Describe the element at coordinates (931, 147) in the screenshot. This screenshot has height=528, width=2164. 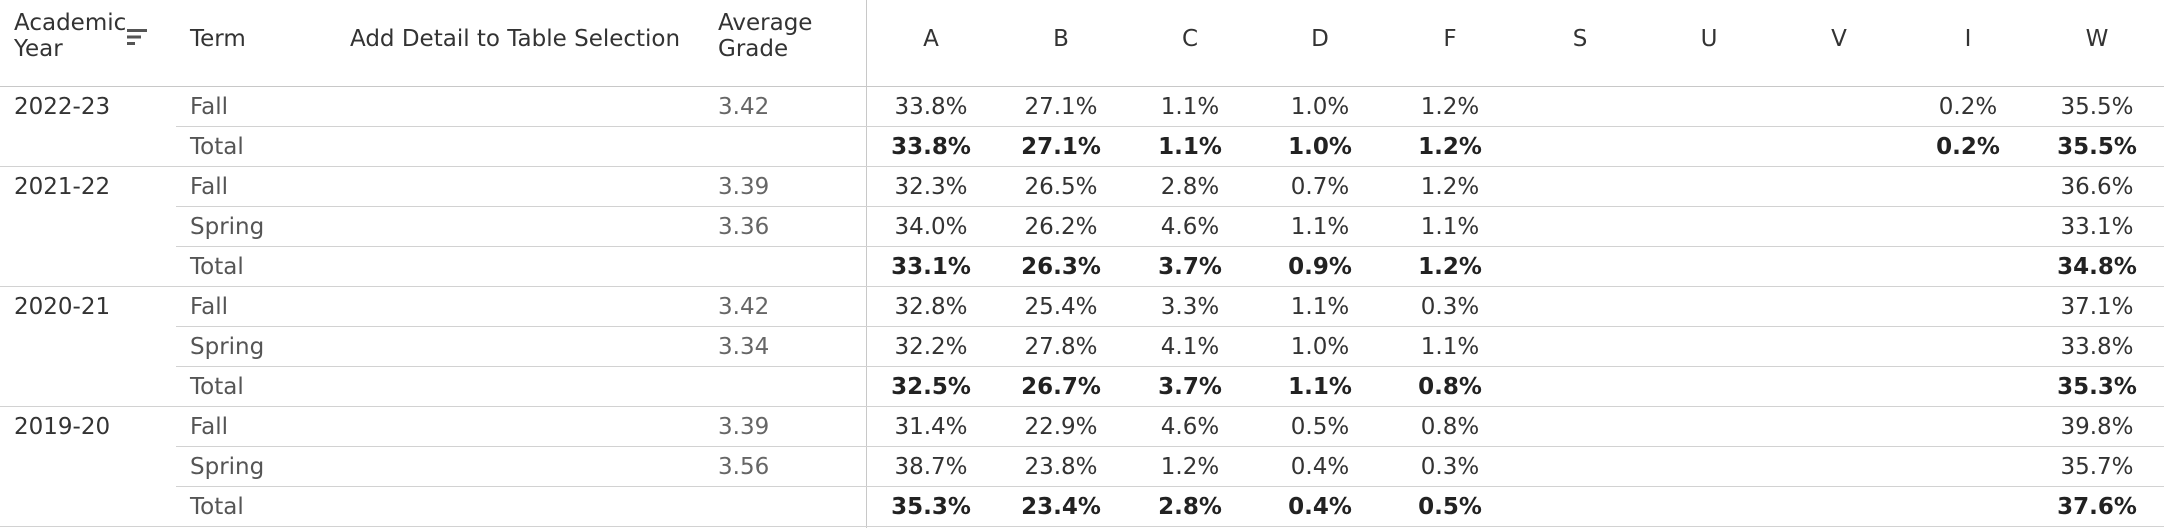
I see `grade-value-cell-a: 33.8%` at that location.